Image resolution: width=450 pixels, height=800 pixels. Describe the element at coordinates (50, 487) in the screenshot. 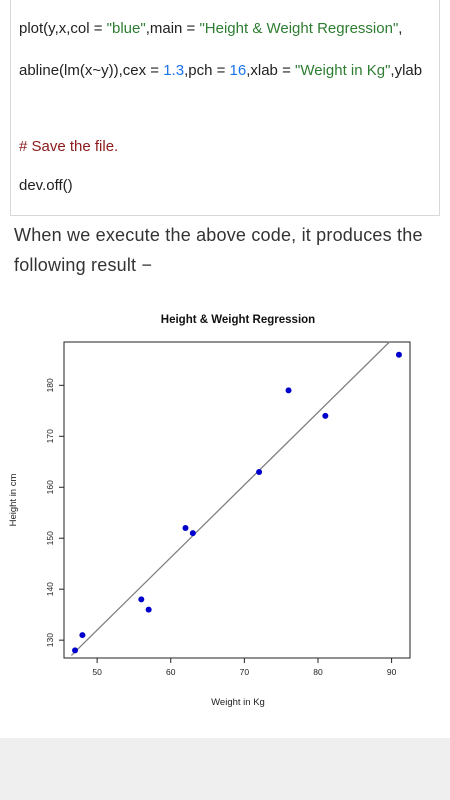

I see `y-tick-label: 160` at that location.